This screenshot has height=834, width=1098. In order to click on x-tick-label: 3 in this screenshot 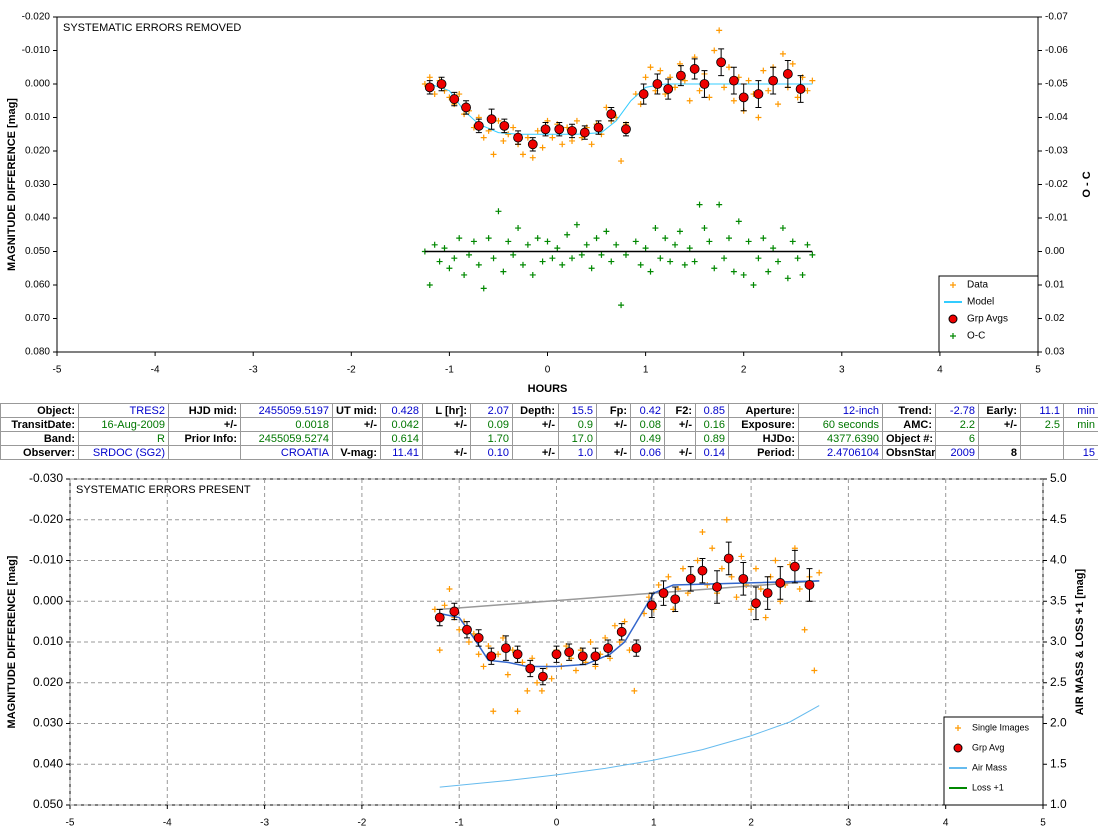, I will do `click(842, 370)`.